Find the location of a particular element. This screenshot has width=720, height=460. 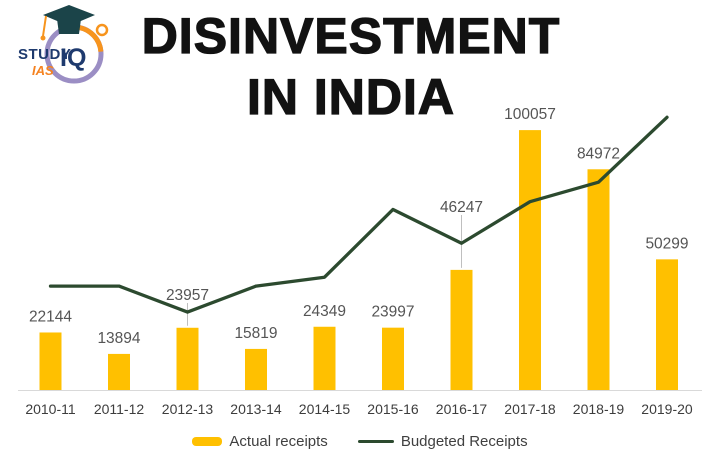

data-label-2018-19: 84972 is located at coordinates (598, 153).